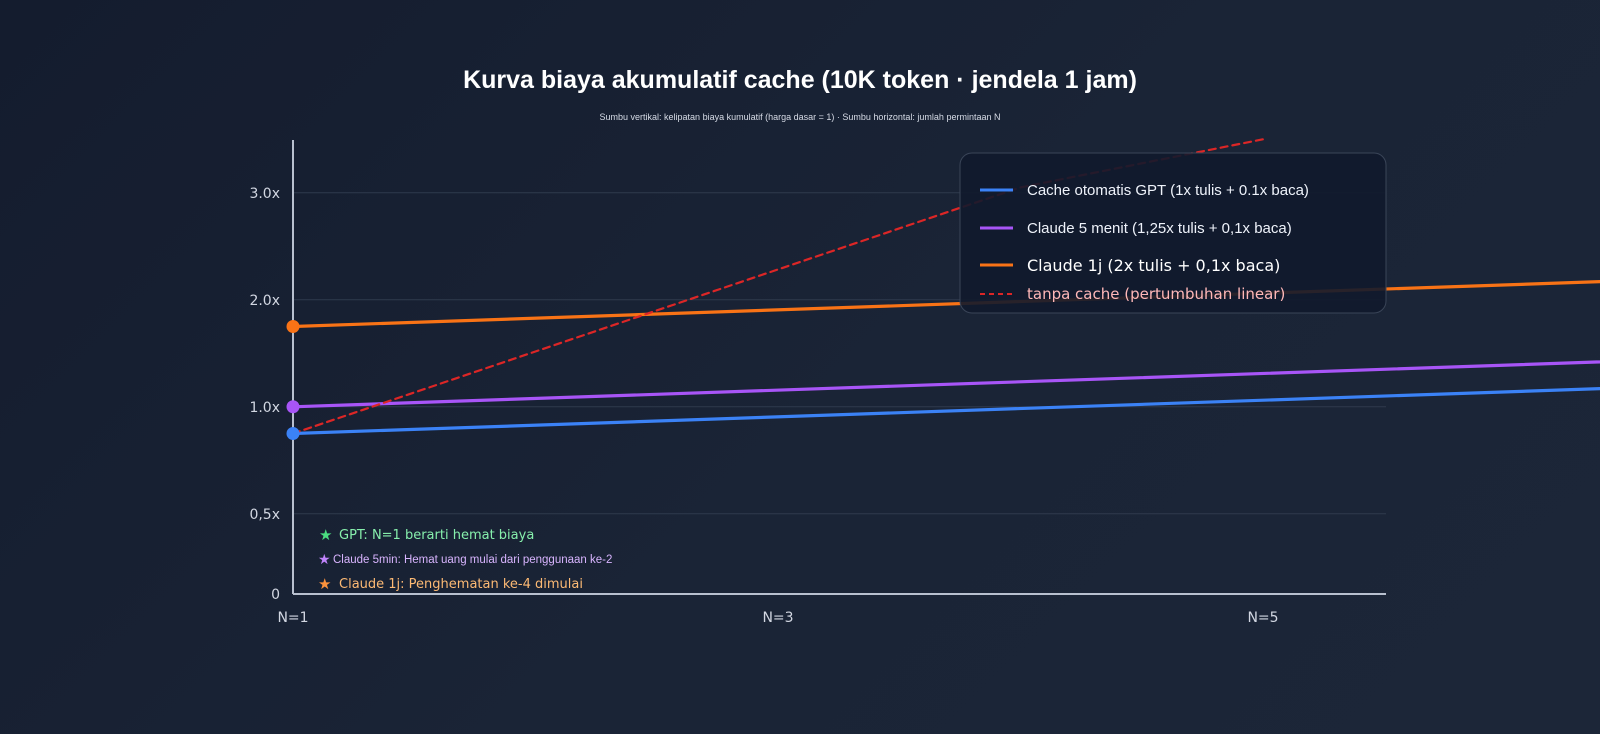 This screenshot has width=1600, height=734. What do you see at coordinates (1159, 228) in the screenshot?
I see `legend-label-claude-5min: Claude 5 menit (1,25x tulis + 0,1x baca)` at bounding box center [1159, 228].